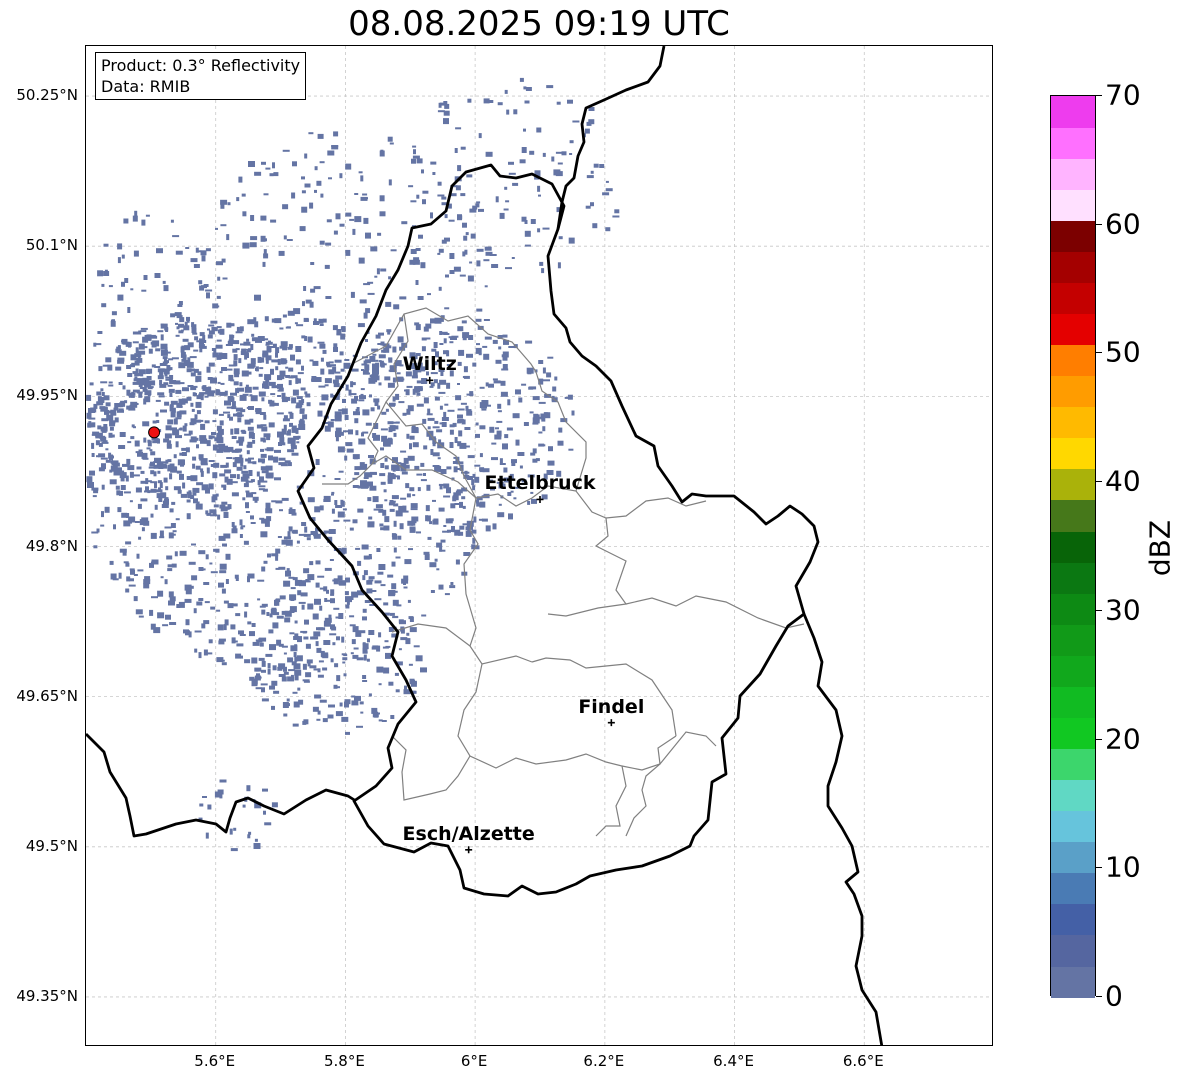  What do you see at coordinates (429, 364) in the screenshot?
I see `city-label: Wiltz` at bounding box center [429, 364].